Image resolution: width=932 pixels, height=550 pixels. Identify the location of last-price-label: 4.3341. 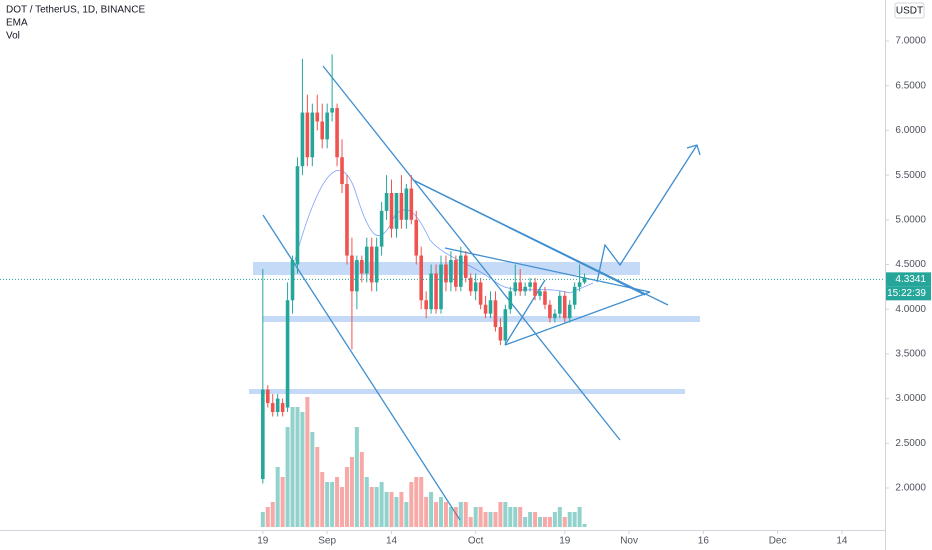
(910, 279).